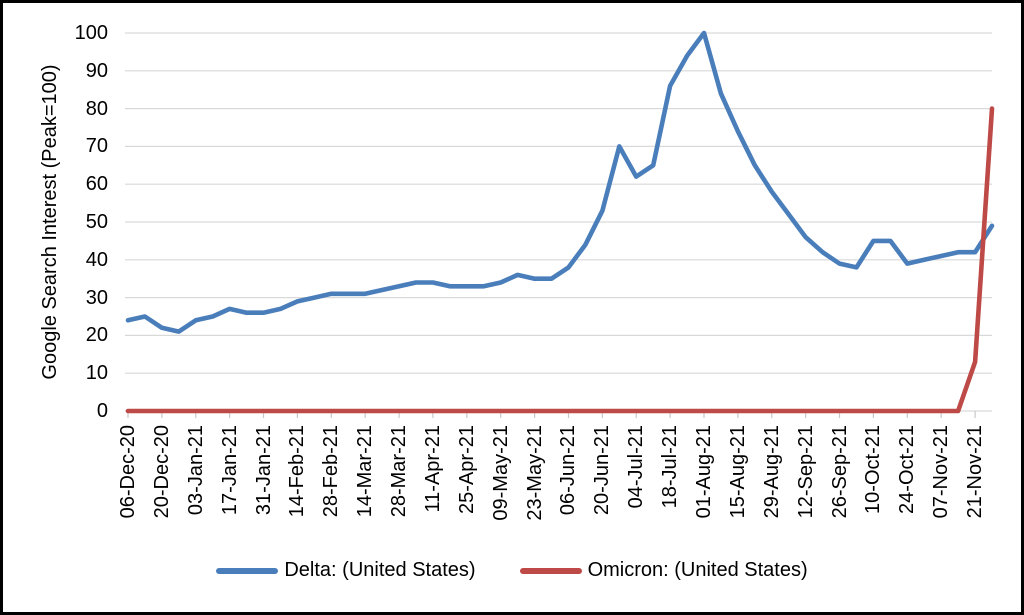 The width and height of the screenshot is (1024, 615). What do you see at coordinates (636, 467) in the screenshot?
I see `x-tick-label: 04-Jul-21` at bounding box center [636, 467].